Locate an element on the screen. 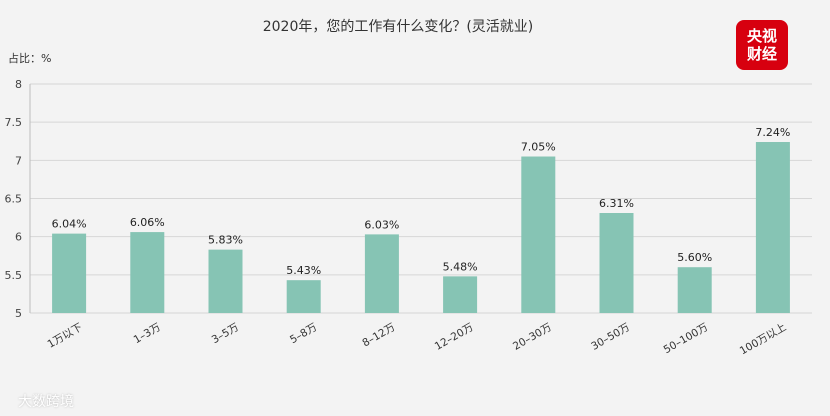 This screenshot has width=830, height=416. data-label: 5.83% is located at coordinates (225, 240).